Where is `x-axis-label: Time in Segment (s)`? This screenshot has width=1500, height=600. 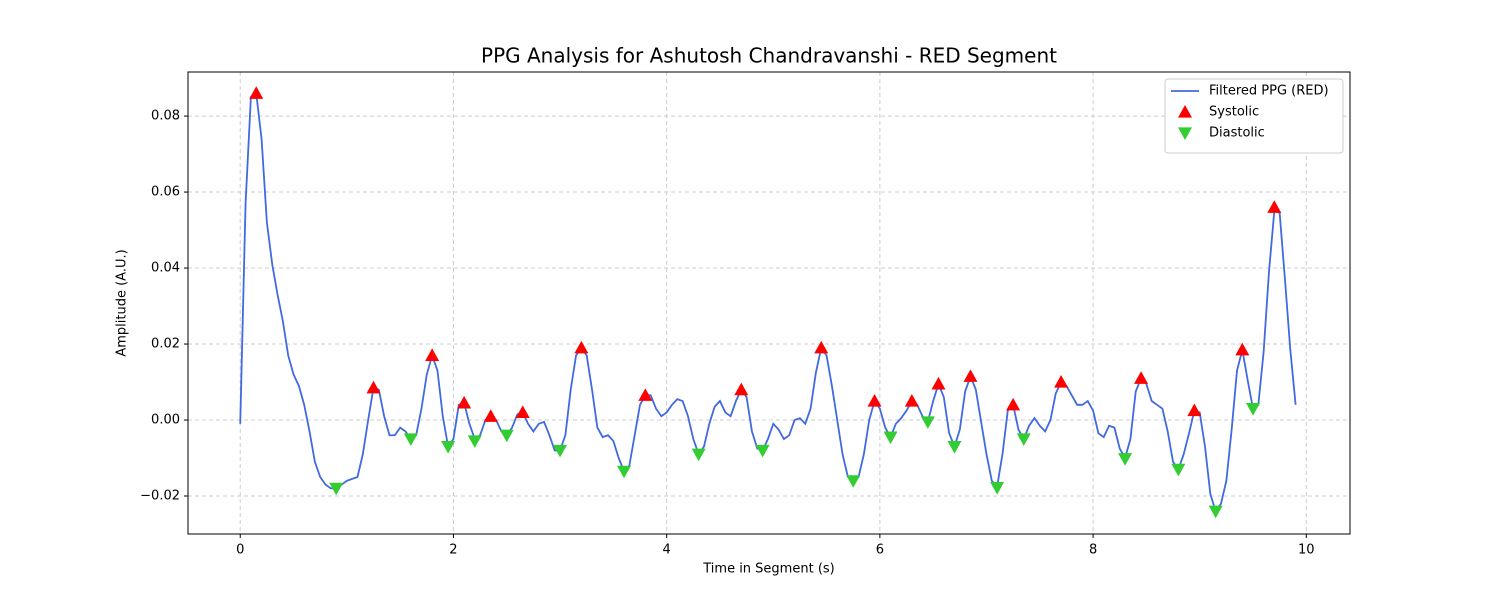 x-axis-label: Time in Segment (s) is located at coordinates (768, 569).